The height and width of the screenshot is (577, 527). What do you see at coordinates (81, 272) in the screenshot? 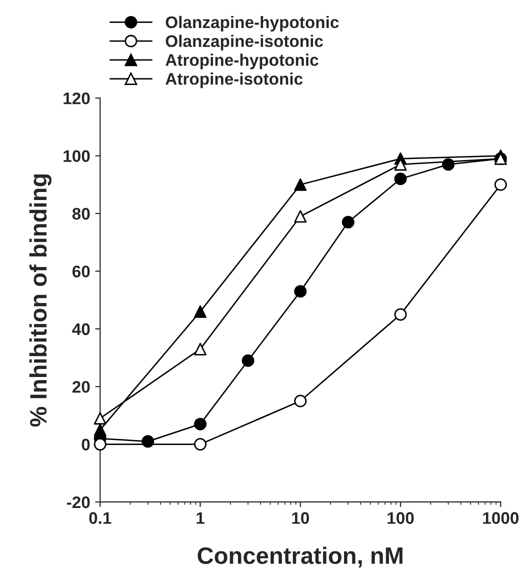
I see `y-tick-label: 60` at bounding box center [81, 272].